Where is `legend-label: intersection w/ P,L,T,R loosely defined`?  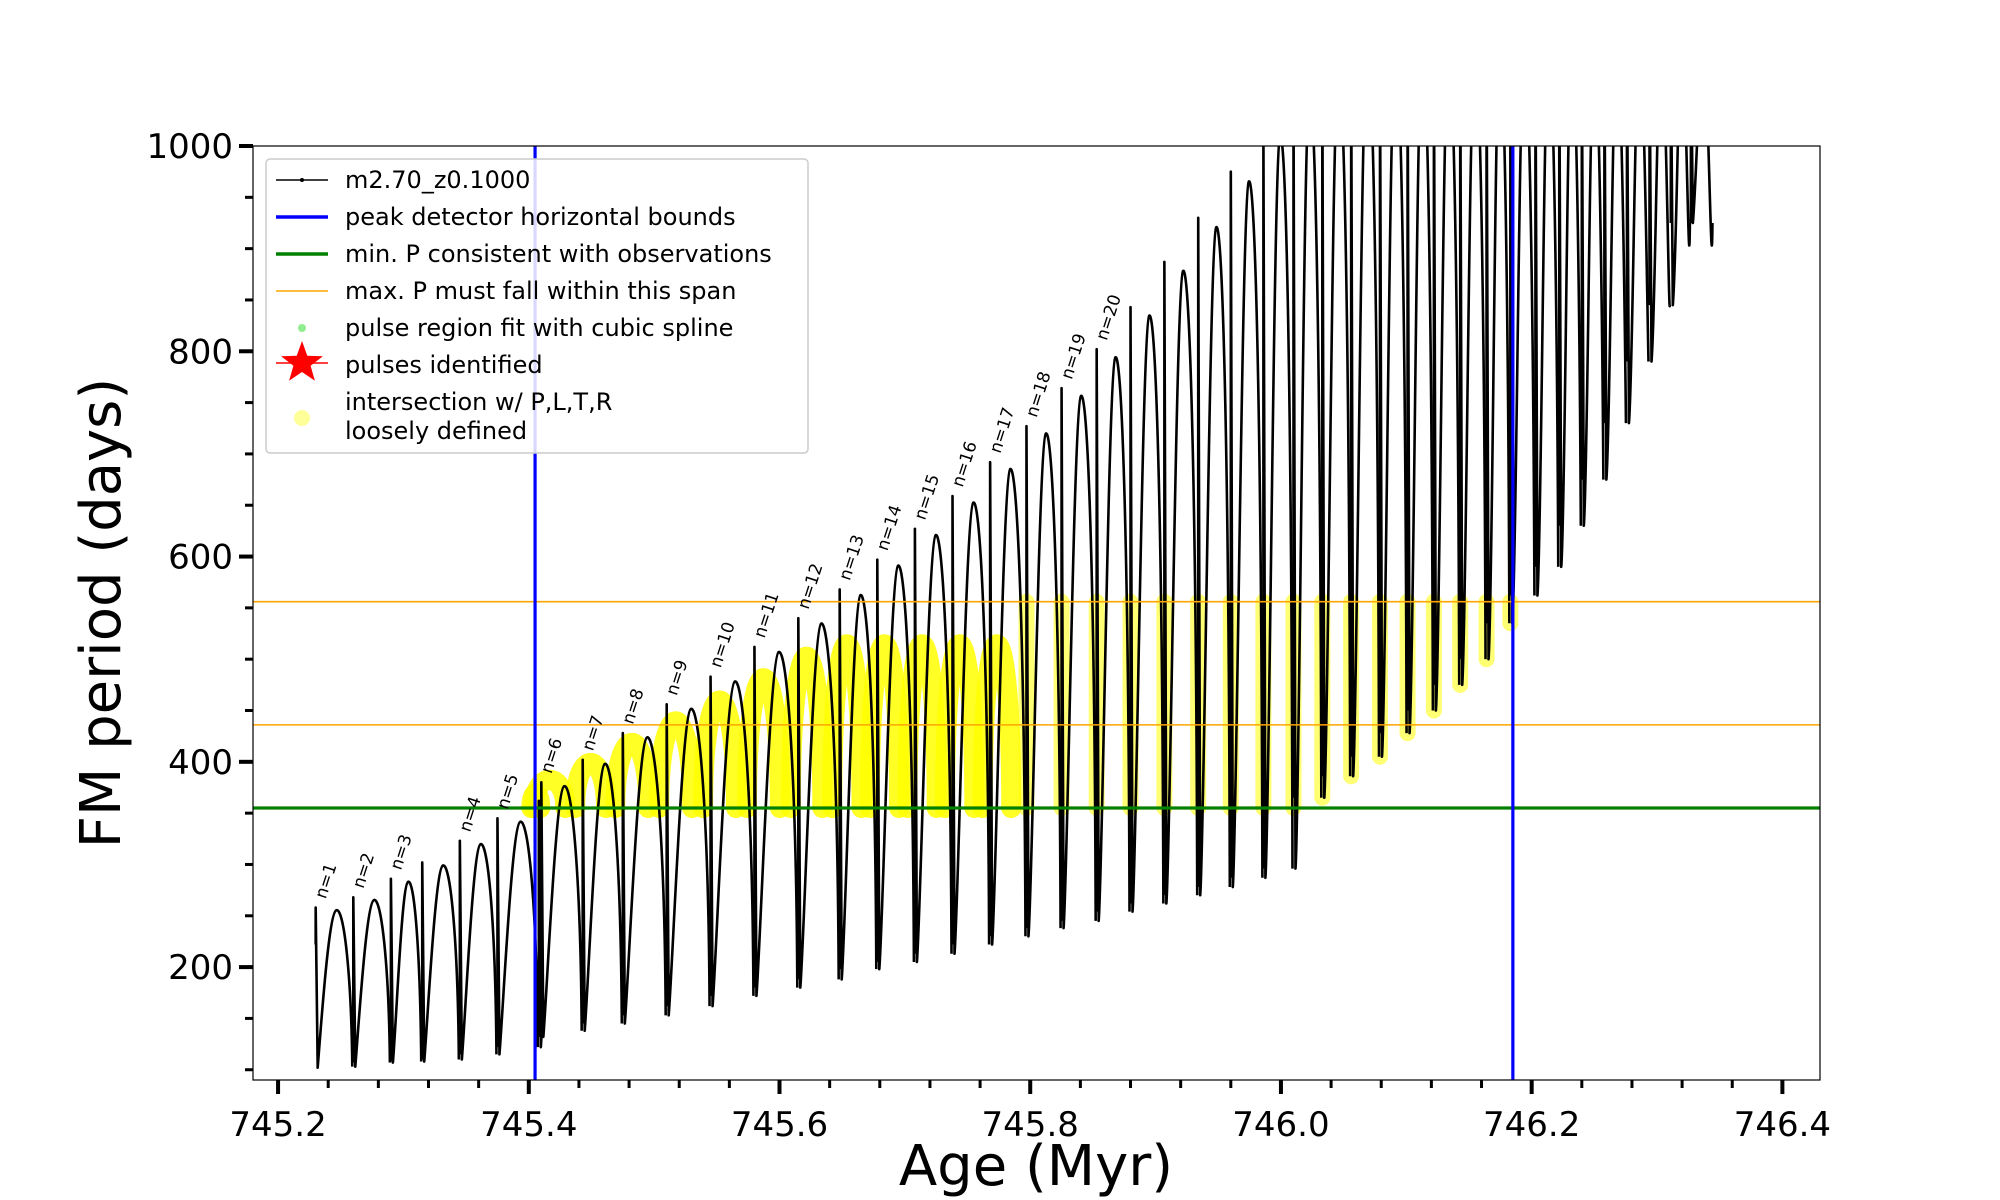 legend-label: intersection w/ P,L,T,R loosely defined is located at coordinates (478, 416).